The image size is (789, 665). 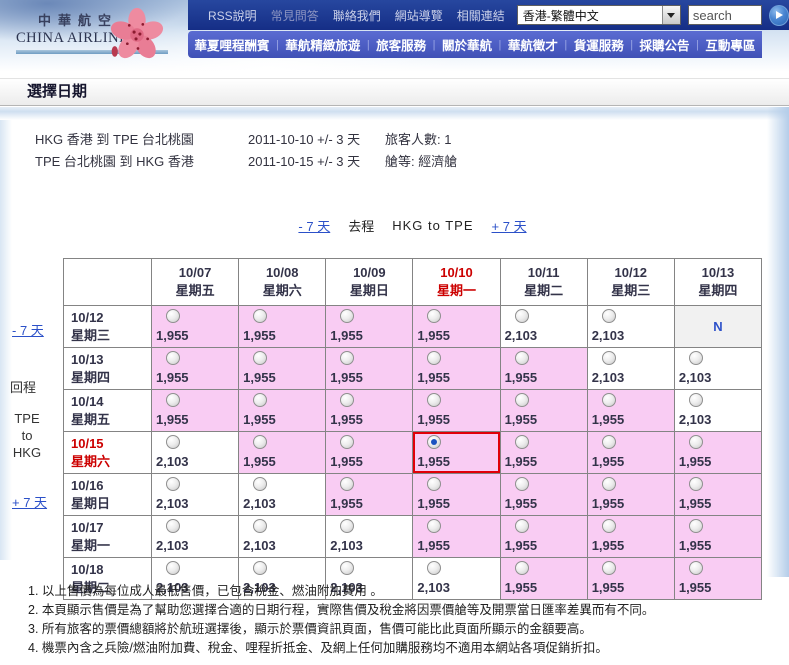 I want to click on fare-cell-10-12-10-13: 2,103, so click(x=630, y=368).